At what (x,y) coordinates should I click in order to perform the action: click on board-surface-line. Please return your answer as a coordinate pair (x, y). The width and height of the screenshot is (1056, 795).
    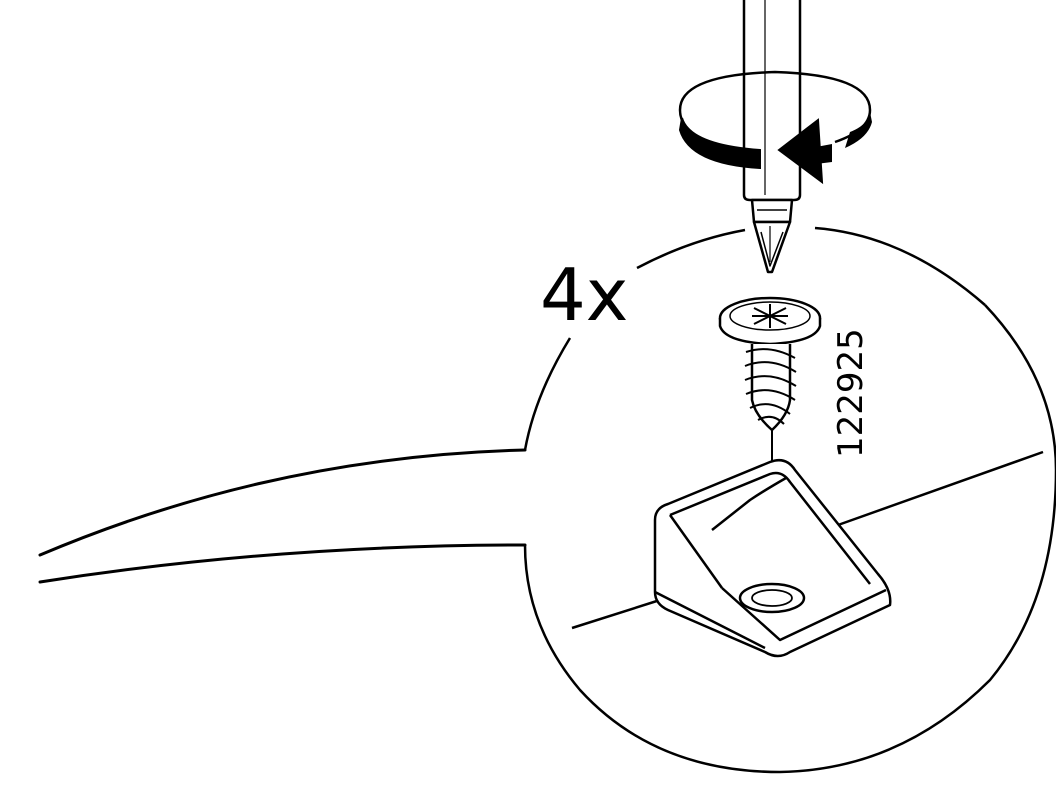
    Looking at the image, I should click on (807, 540).